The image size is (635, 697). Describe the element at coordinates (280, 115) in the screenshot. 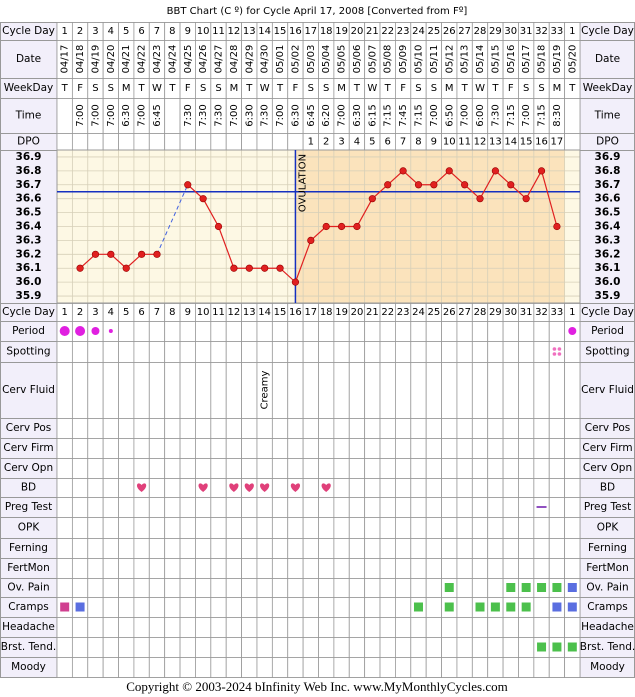

I see `time: 7:00` at that location.